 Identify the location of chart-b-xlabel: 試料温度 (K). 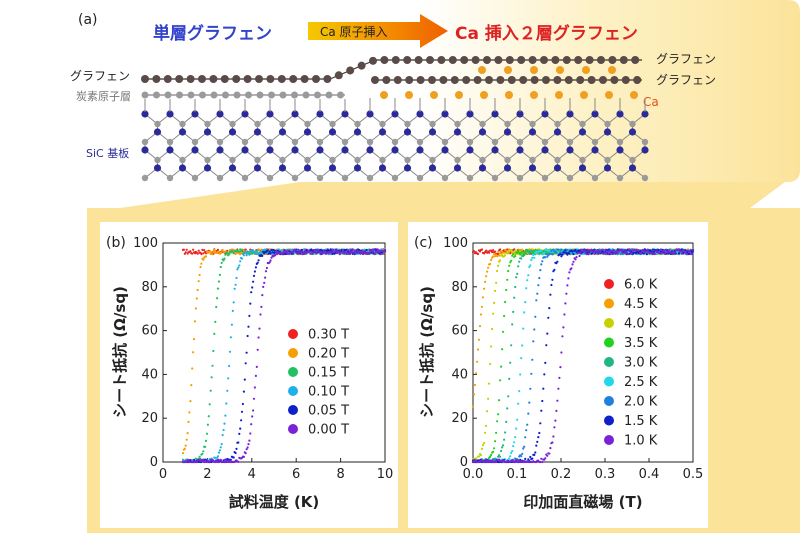
(274, 502).